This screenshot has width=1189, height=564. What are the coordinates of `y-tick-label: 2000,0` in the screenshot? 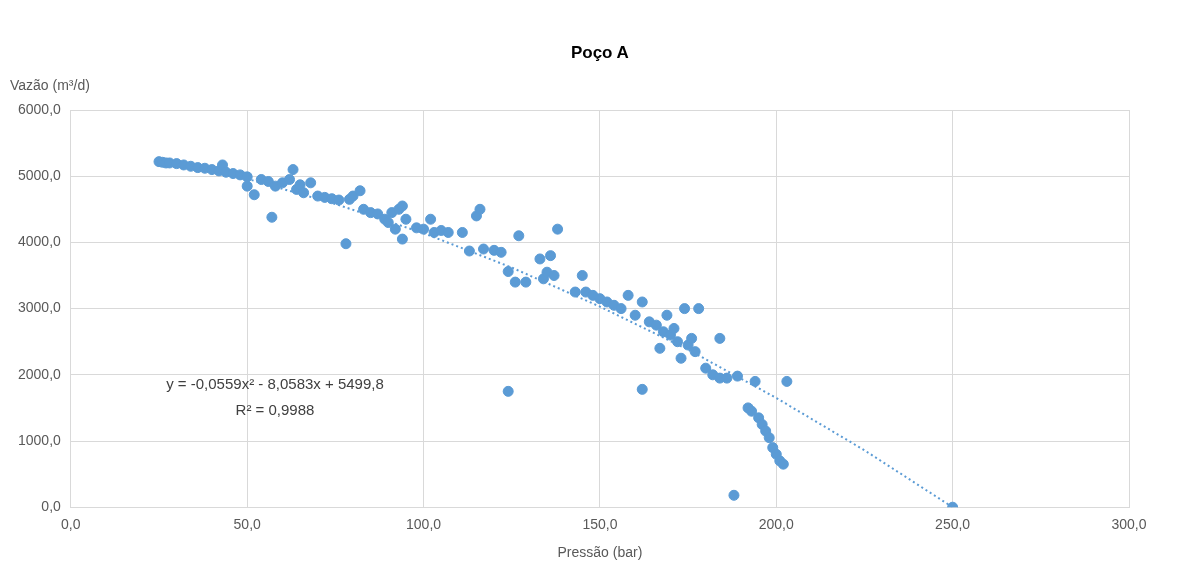 It's located at (39, 373).